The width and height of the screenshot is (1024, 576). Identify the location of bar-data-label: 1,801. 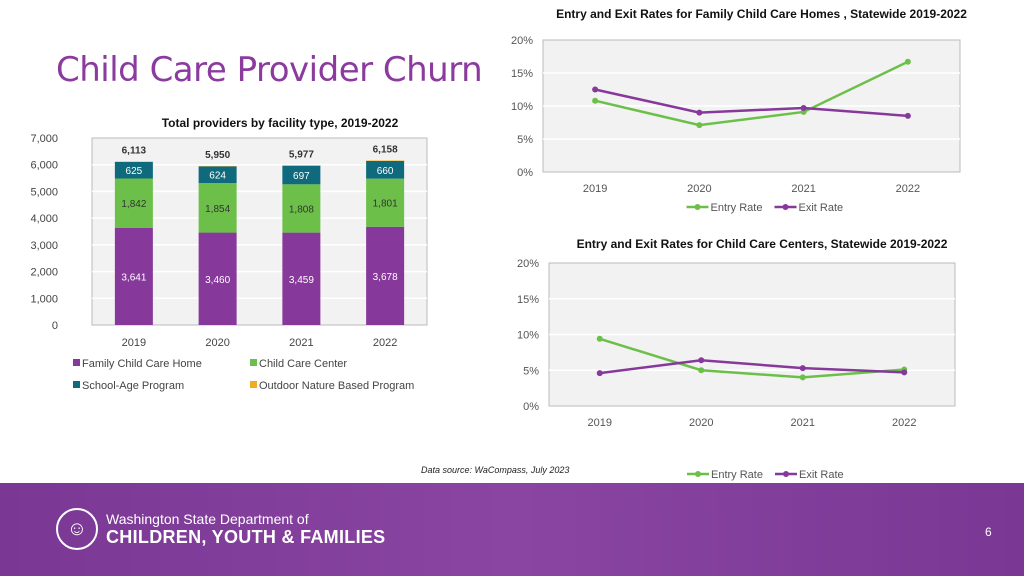
(385, 204).